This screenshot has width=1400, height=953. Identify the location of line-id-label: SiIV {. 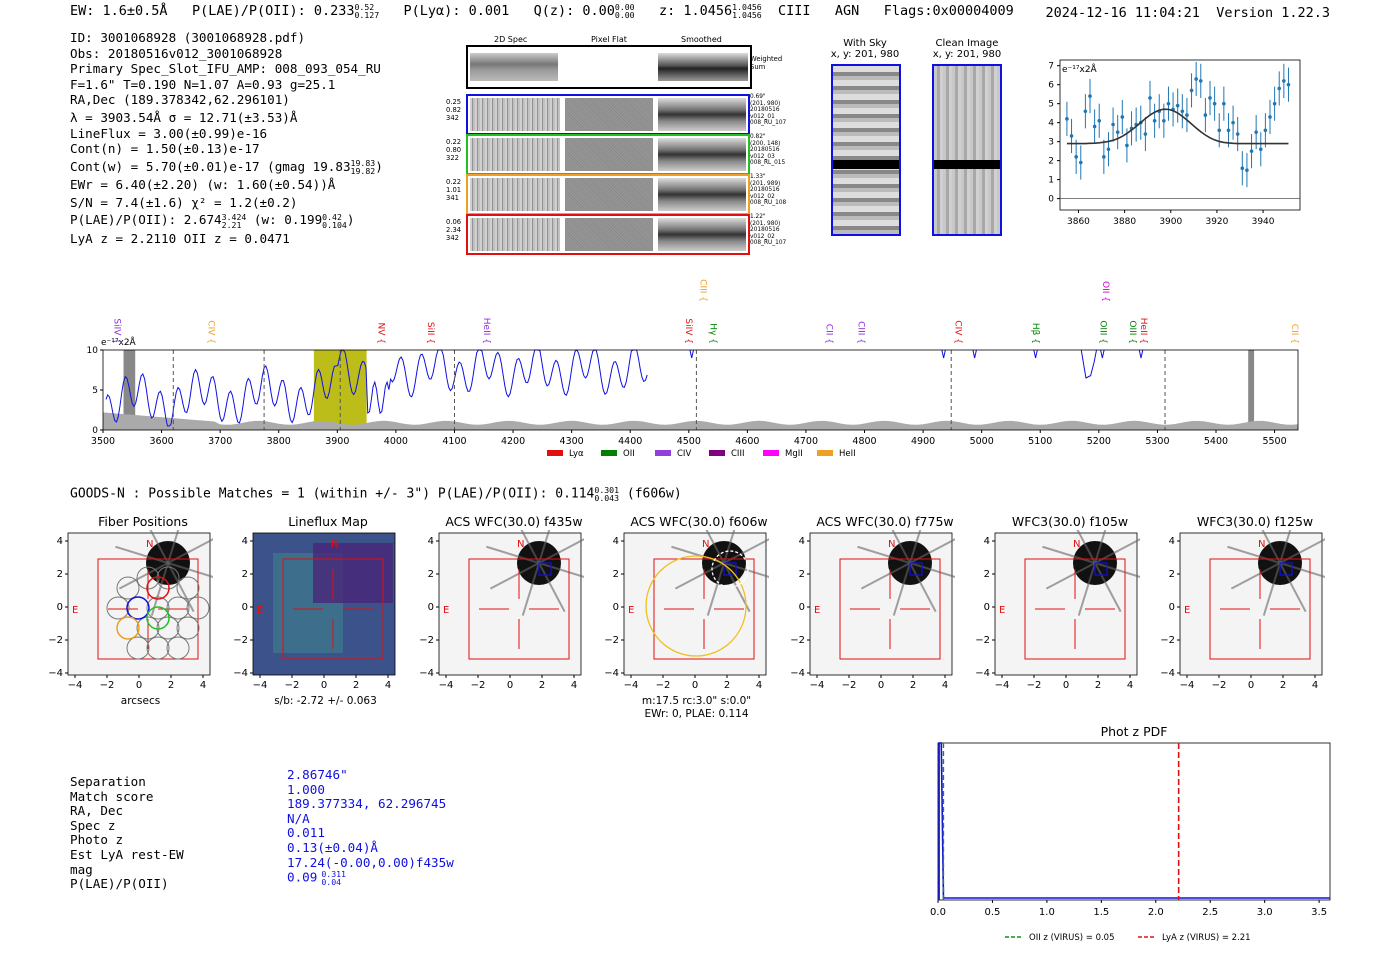
(117, 331).